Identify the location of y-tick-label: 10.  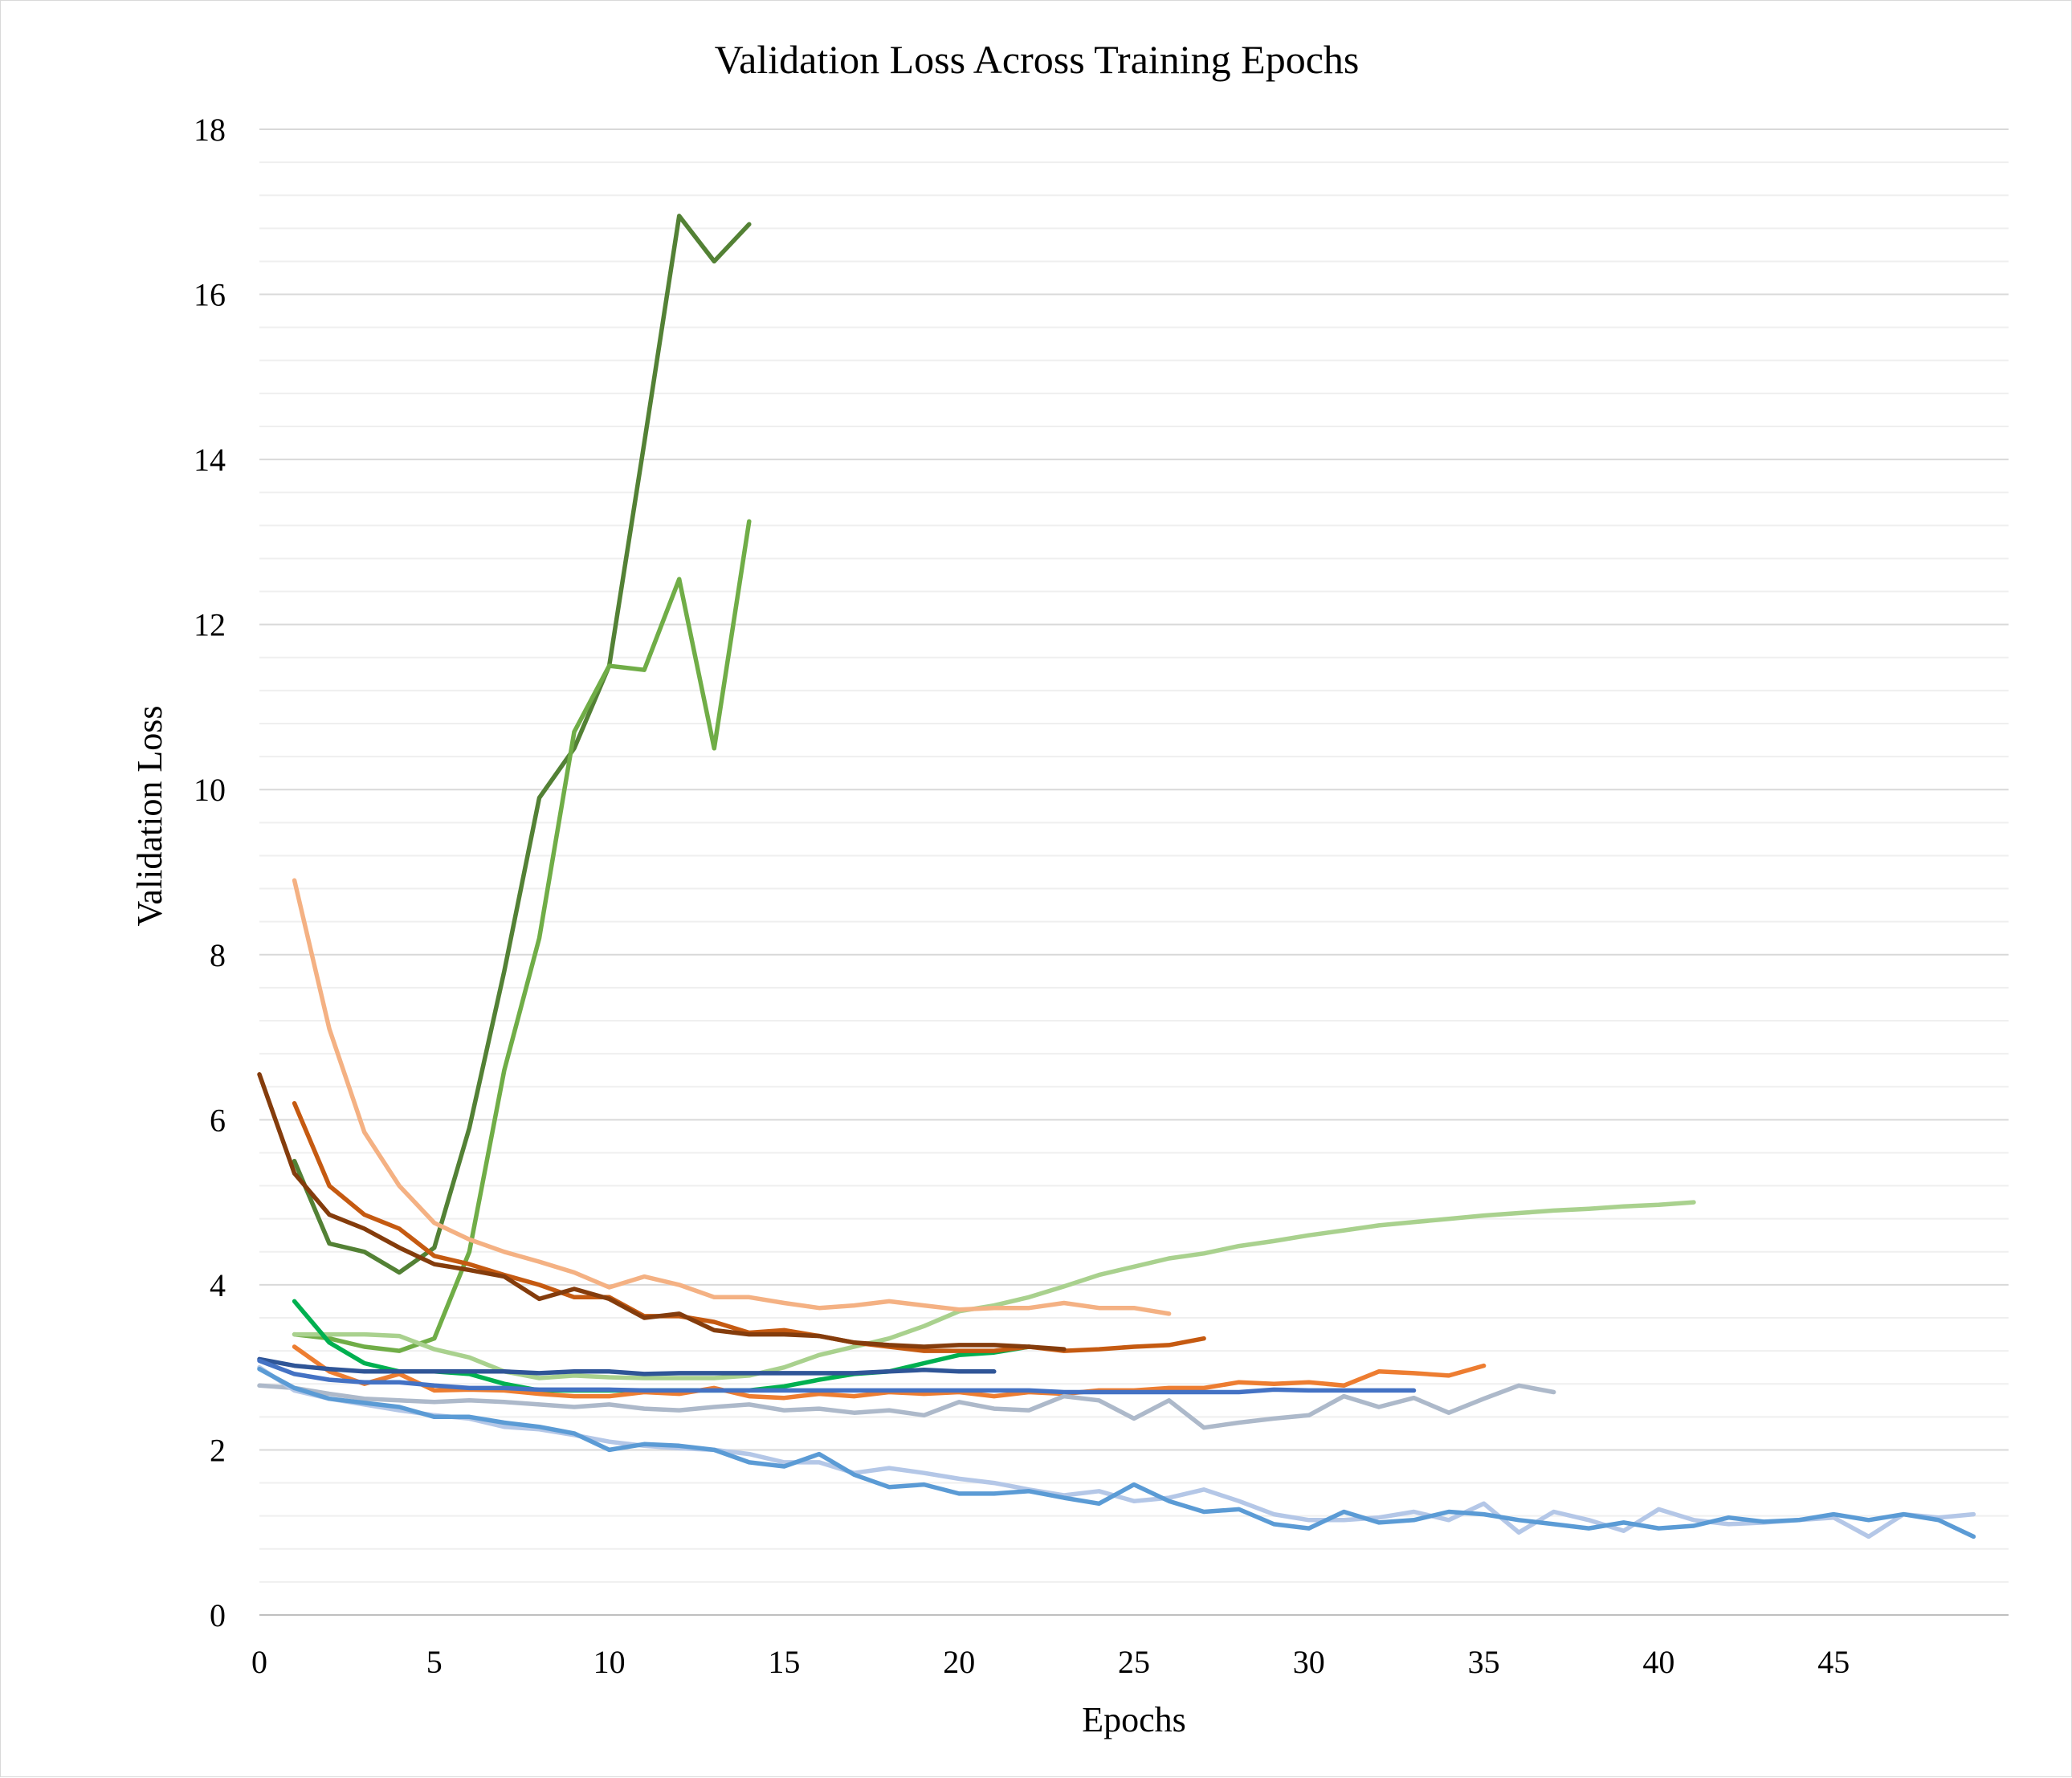
(210, 790).